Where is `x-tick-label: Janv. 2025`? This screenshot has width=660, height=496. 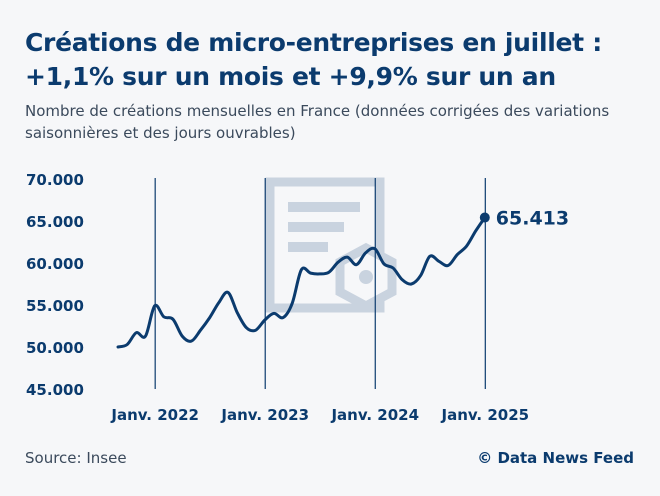
x-tick-label: Janv. 2025 is located at coordinates (484, 415).